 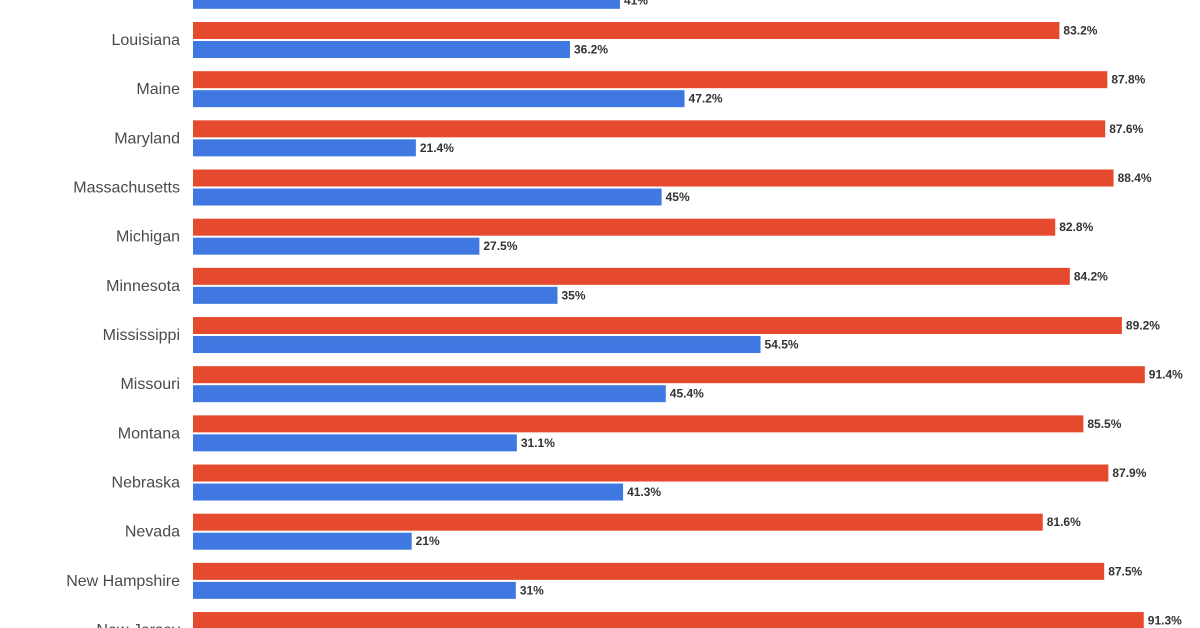 What do you see at coordinates (1104, 424) in the screenshot?
I see `value-label: 85.5%` at bounding box center [1104, 424].